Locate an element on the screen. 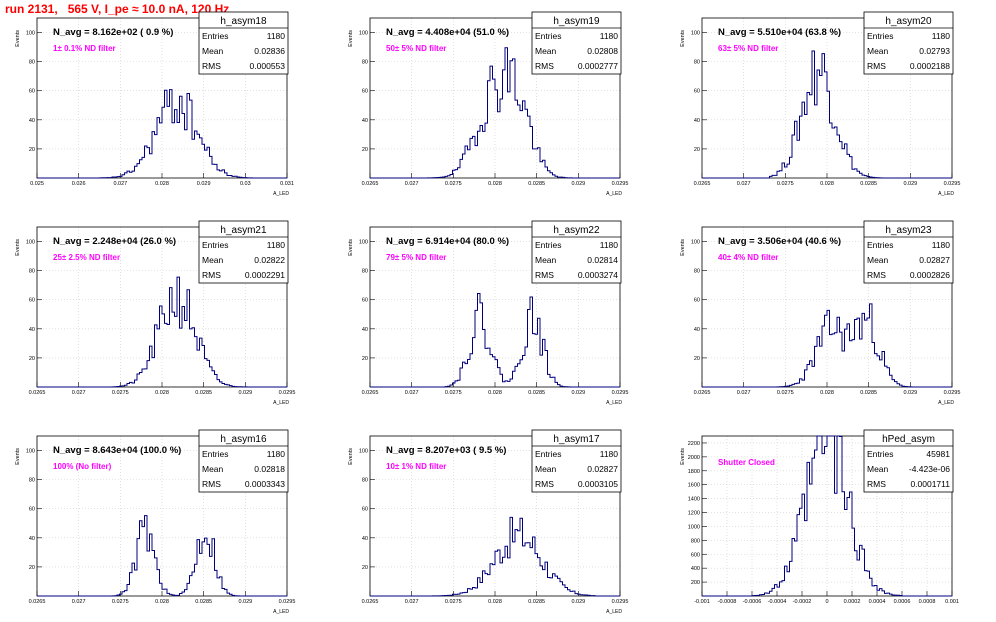  histogram-name: hPed_asym is located at coordinates (908, 439).